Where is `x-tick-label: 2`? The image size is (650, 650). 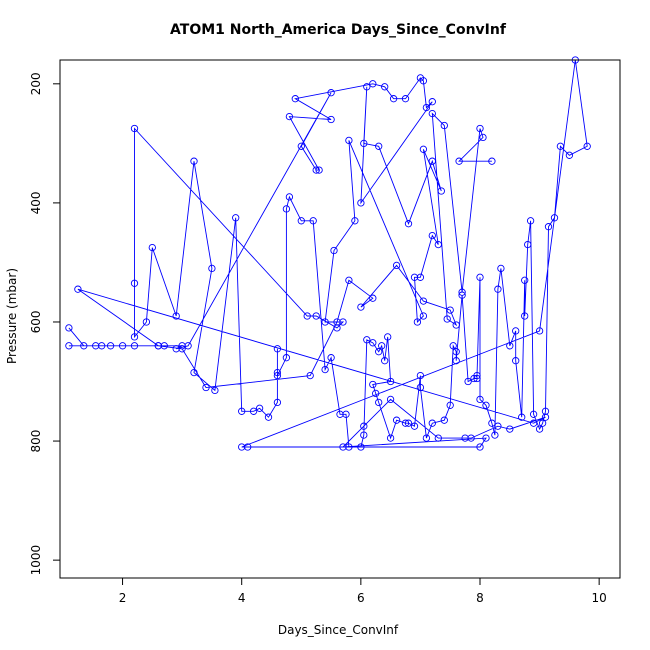
x-tick-label: 2 is located at coordinates (123, 598).